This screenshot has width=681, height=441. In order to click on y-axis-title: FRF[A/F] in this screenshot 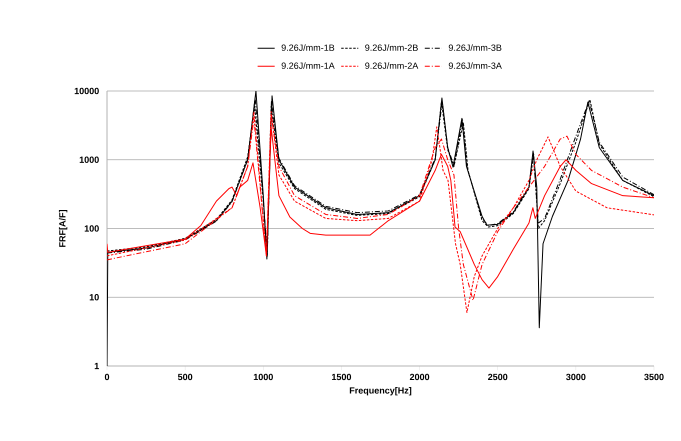, I will do `click(63, 228)`.